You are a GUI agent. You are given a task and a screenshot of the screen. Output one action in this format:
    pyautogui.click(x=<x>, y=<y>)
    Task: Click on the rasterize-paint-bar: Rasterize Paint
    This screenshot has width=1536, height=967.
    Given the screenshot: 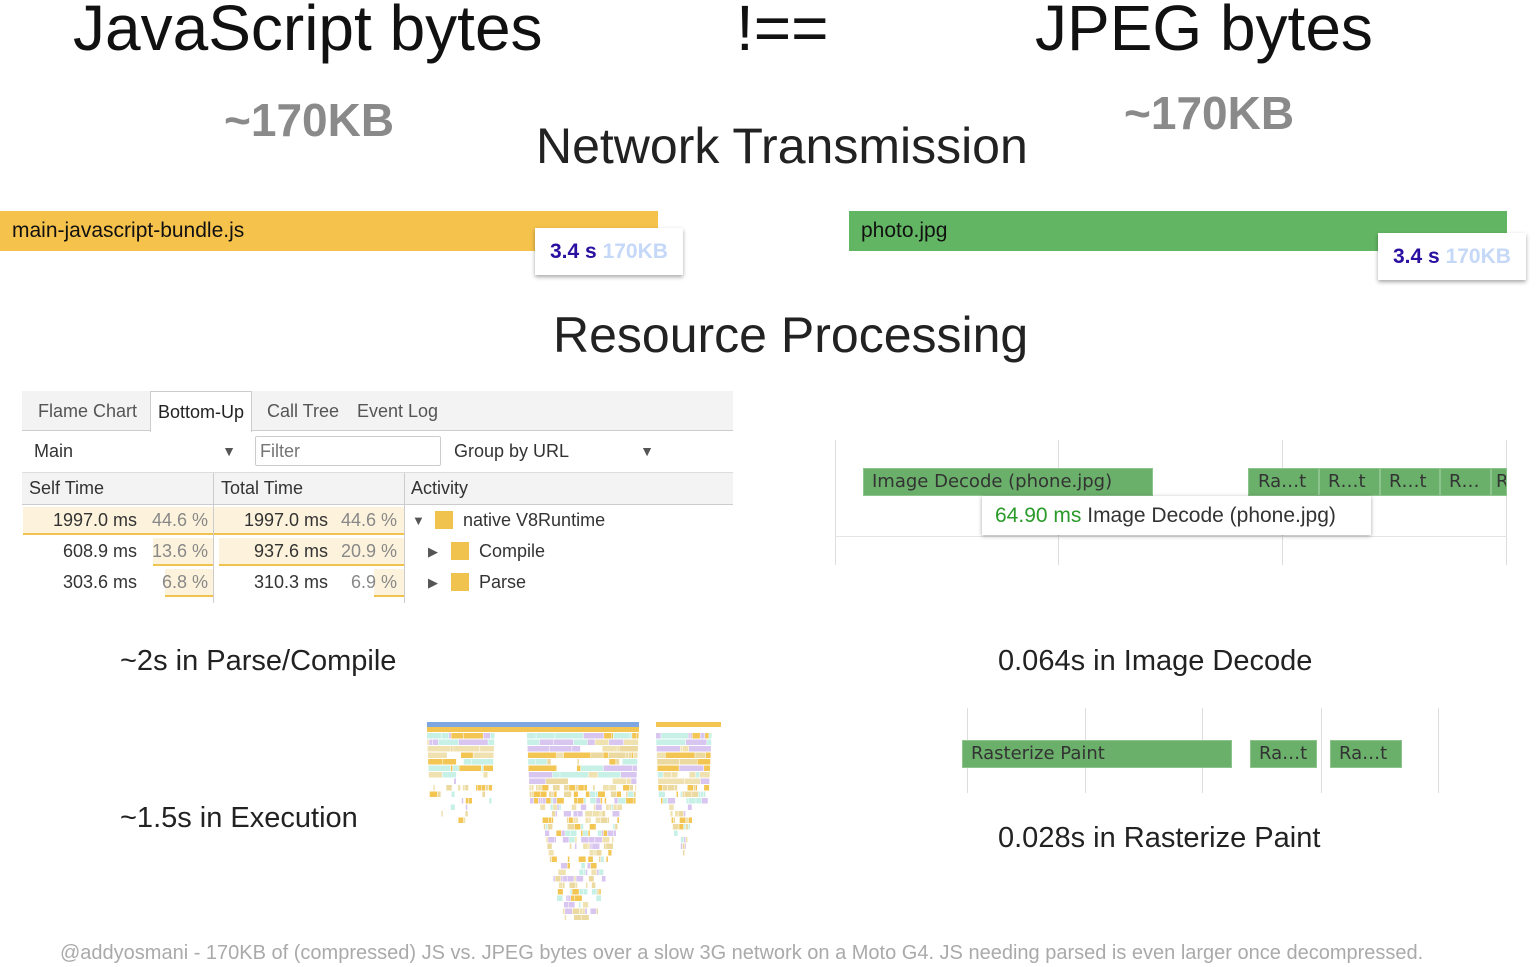 What is the action you would take?
    pyautogui.click(x=1097, y=754)
    